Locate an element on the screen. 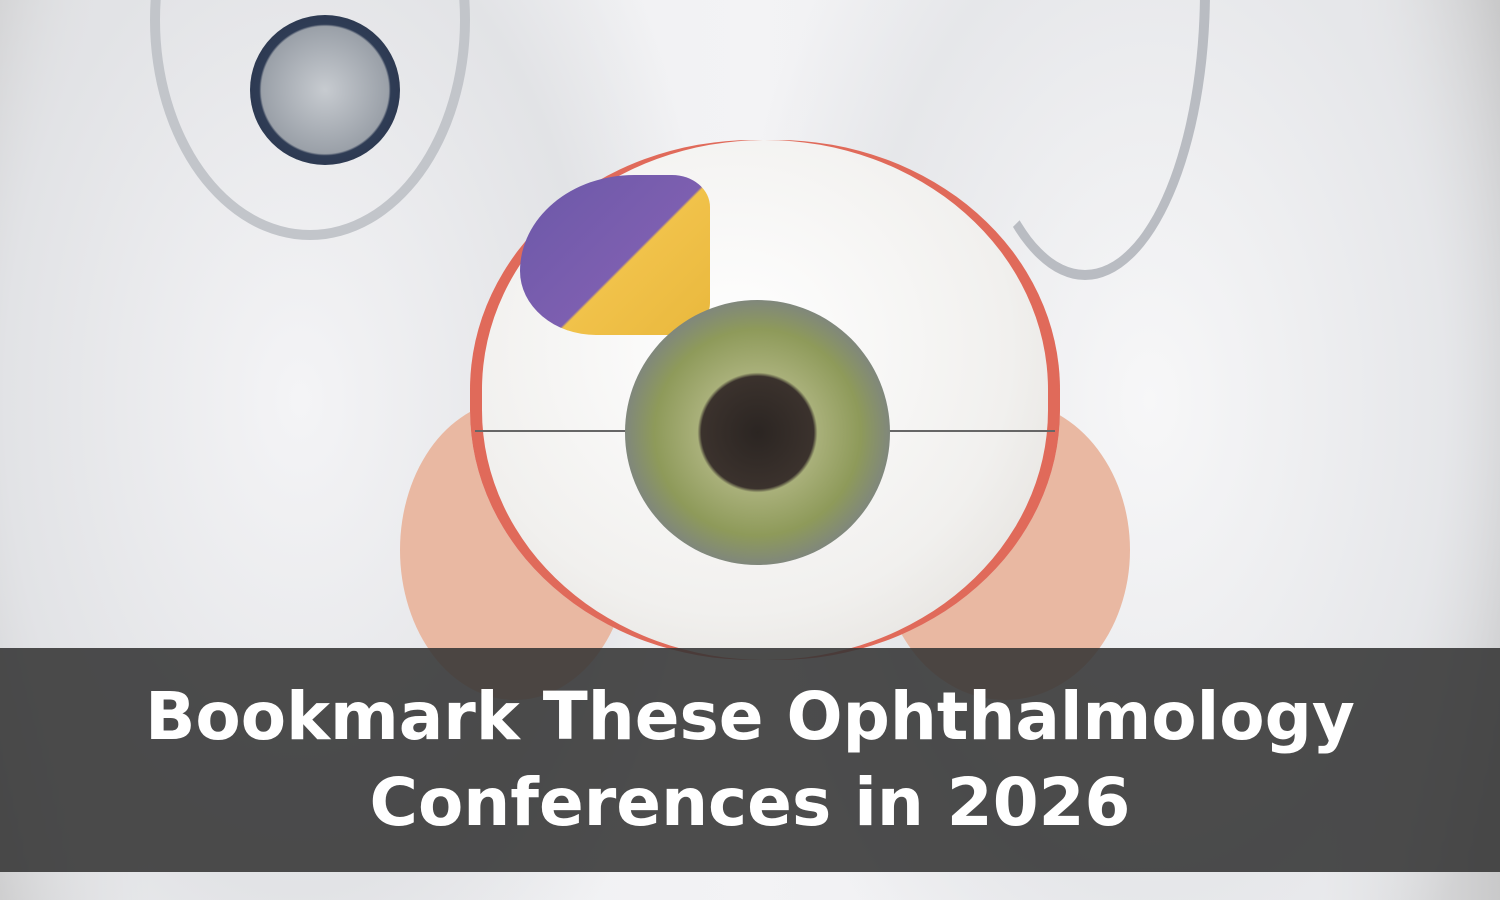 This screenshot has width=1500, height=900. stethoscope-chestpiece is located at coordinates (325, 90).